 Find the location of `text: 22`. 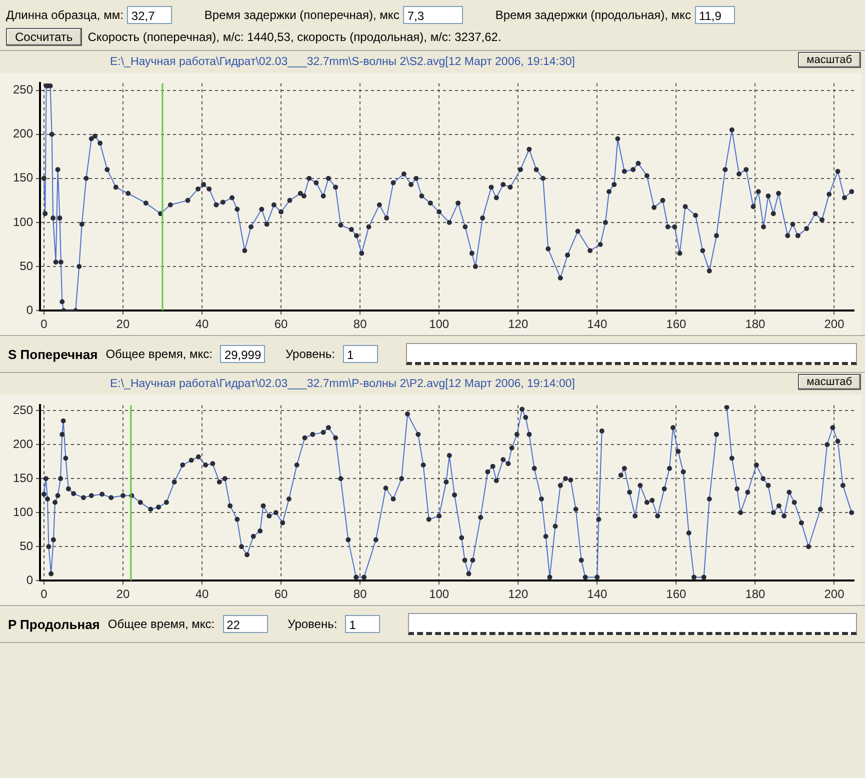

text: 22 is located at coordinates (245, 624).